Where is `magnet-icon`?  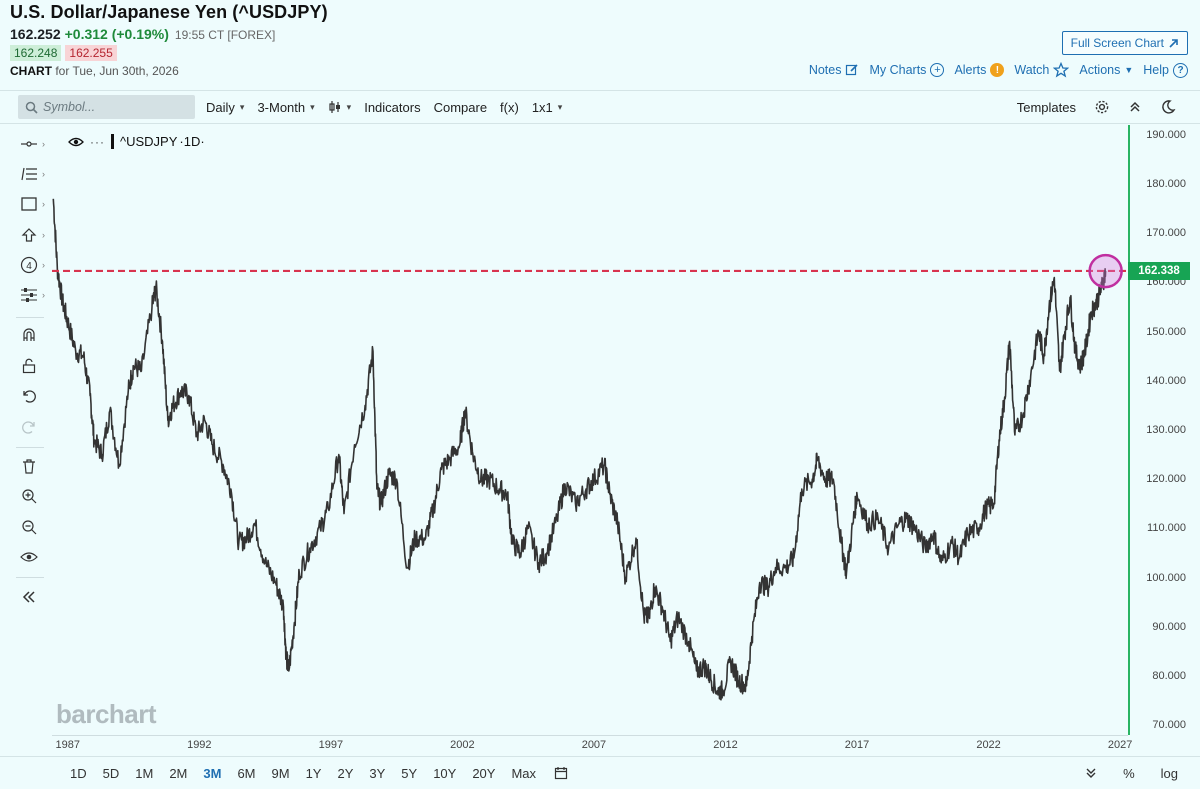
magnet-icon is located at coordinates (29, 334).